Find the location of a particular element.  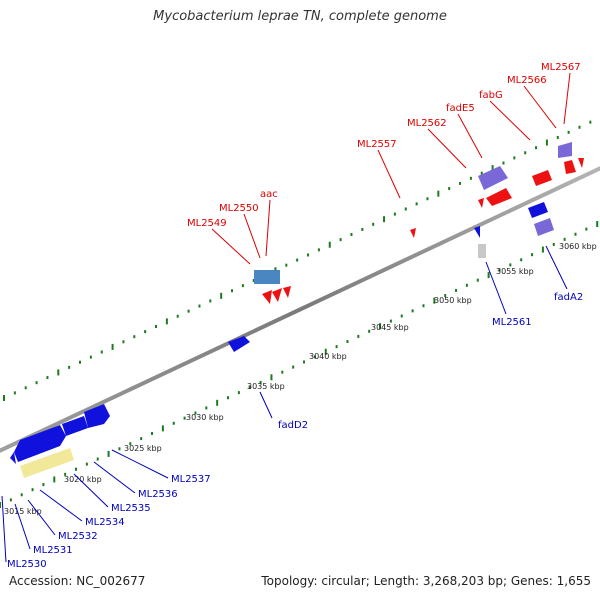

label-aac: aac is located at coordinates (269, 194).